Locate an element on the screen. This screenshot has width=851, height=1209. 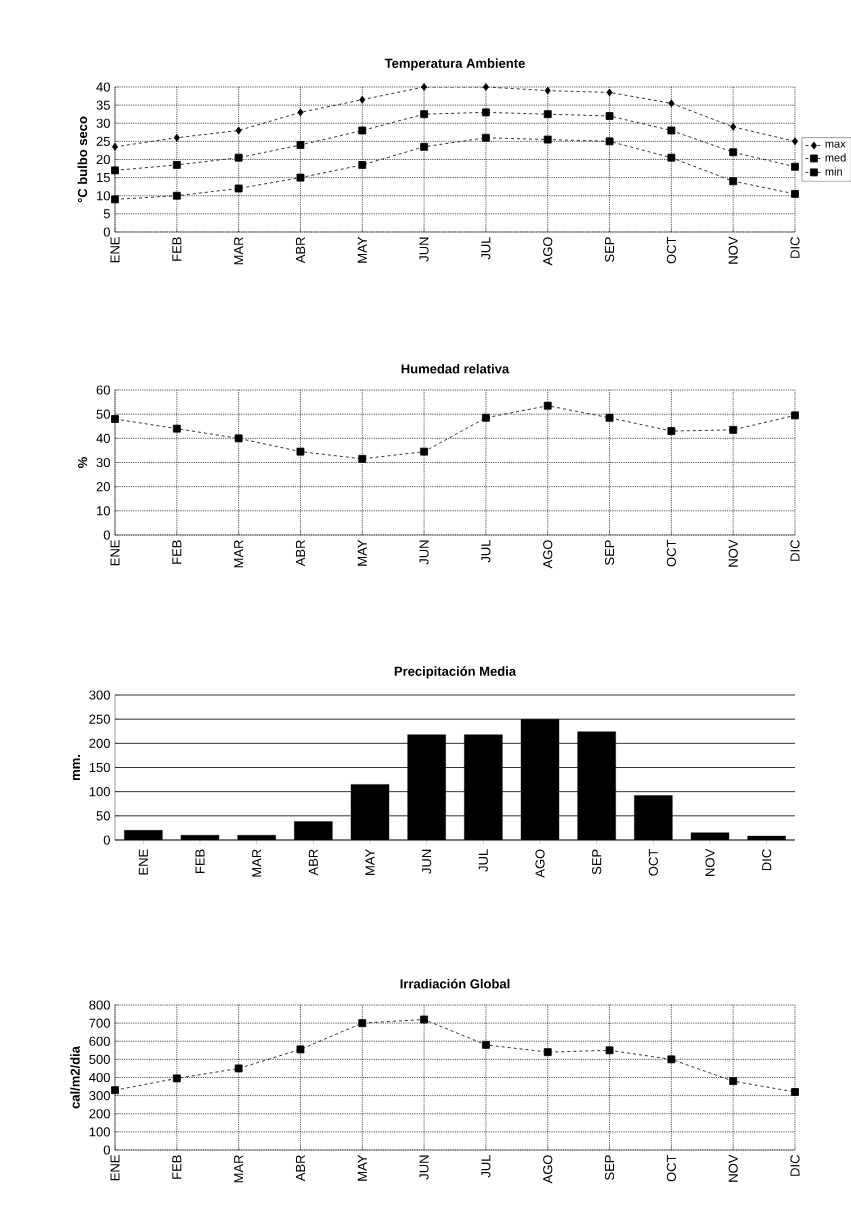
y-tick-label: 25 is located at coordinates (103, 141).